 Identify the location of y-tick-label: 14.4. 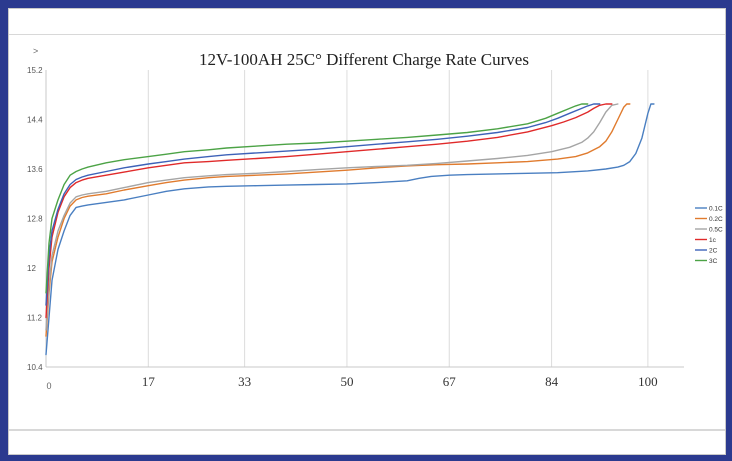
(35, 120).